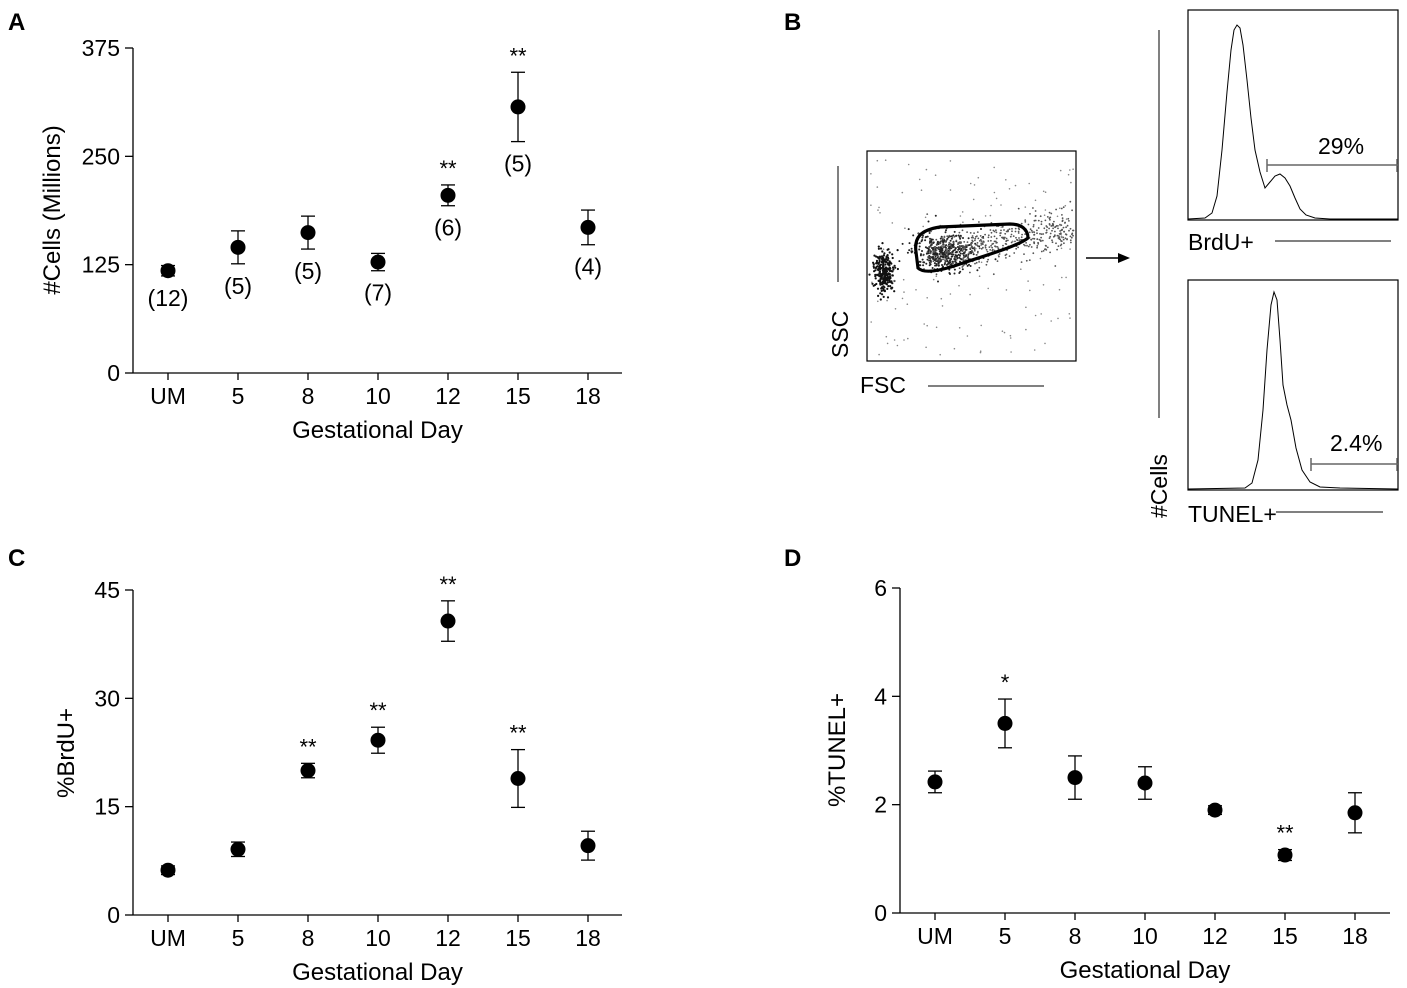 The image size is (1407, 988). What do you see at coordinates (792, 22) in the screenshot?
I see `panel-letter-b: B` at bounding box center [792, 22].